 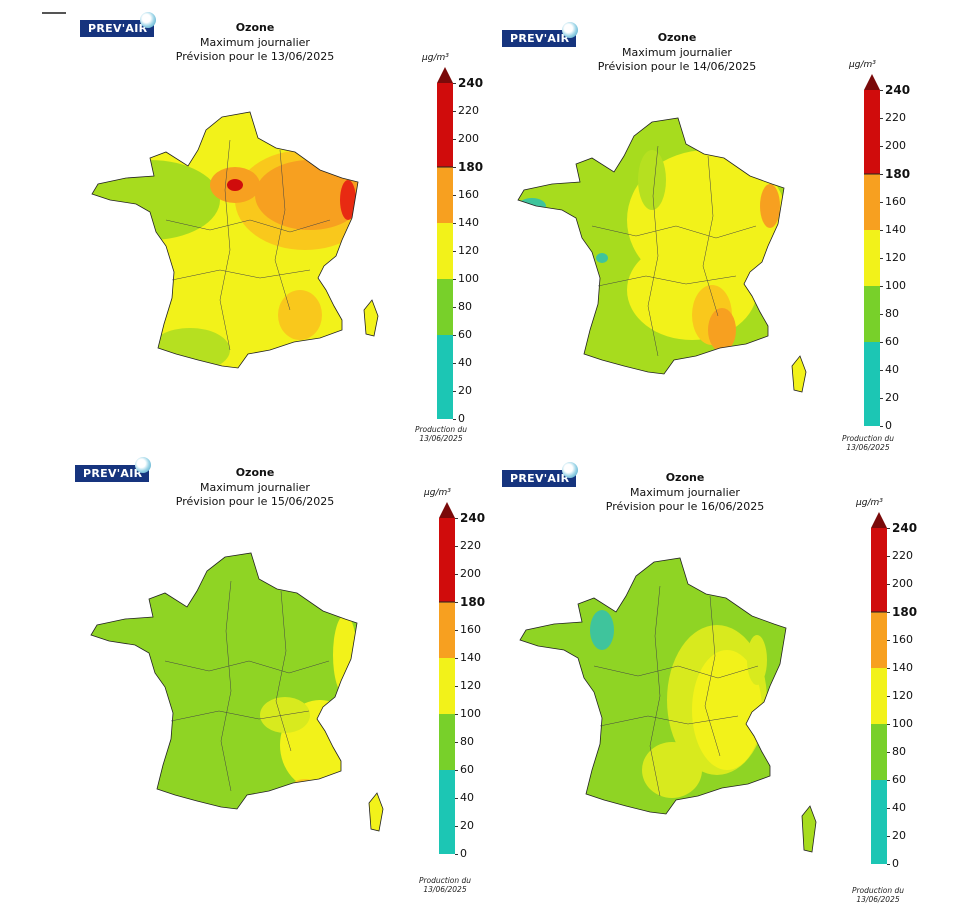 I want to click on colorbar-tick-label: 20, so click(x=467, y=825).